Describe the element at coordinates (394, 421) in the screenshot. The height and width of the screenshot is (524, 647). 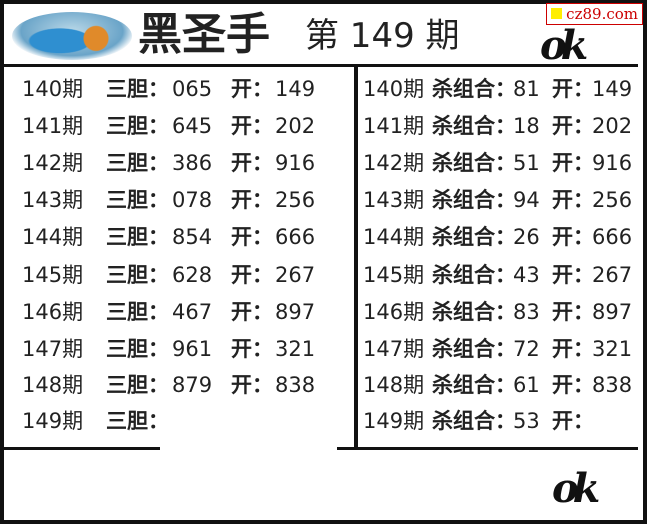
I see `right-period: 149期` at that location.